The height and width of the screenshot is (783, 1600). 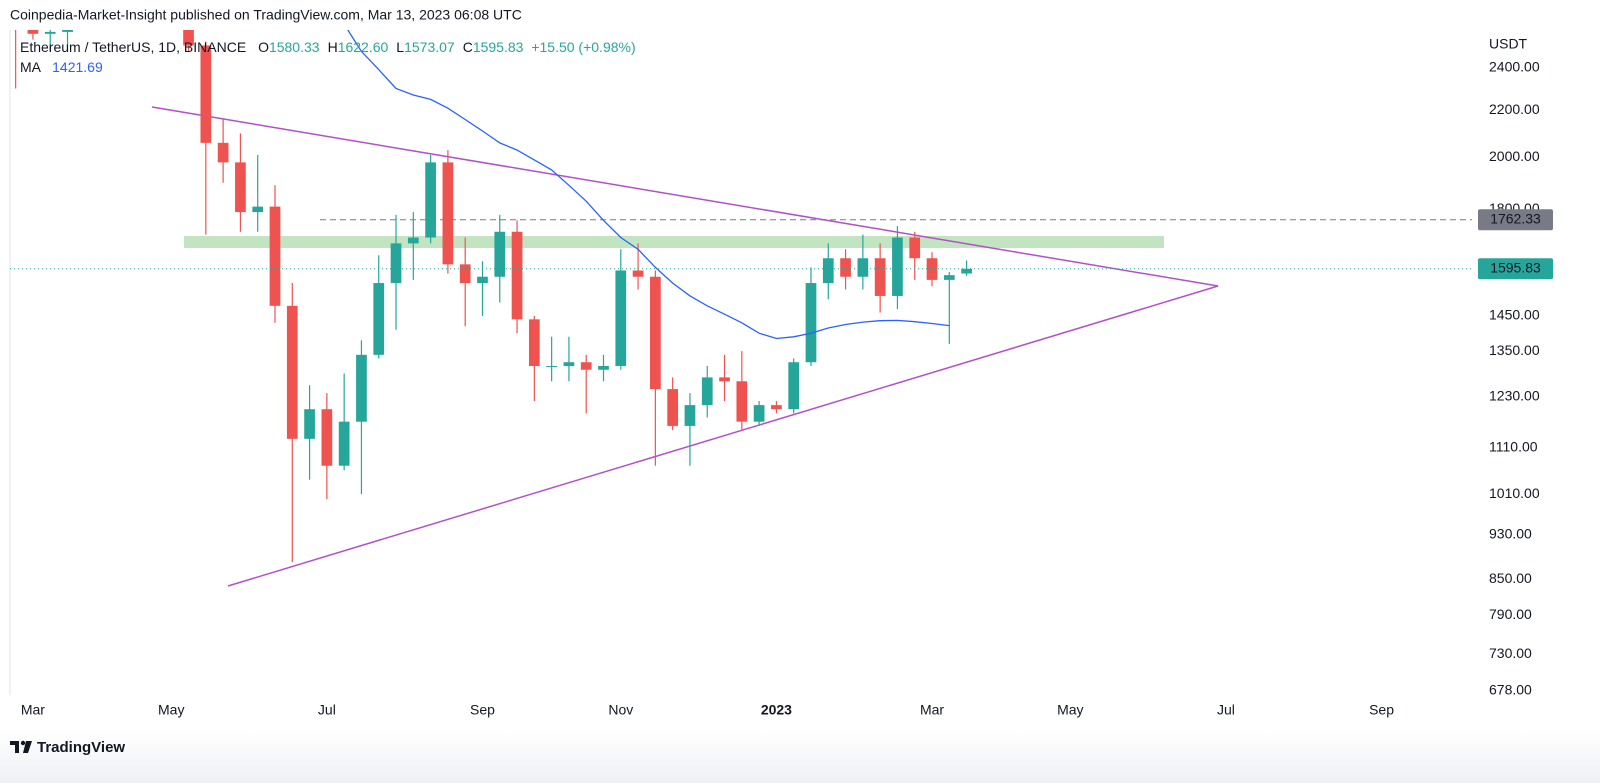 What do you see at coordinates (1510, 653) in the screenshot?
I see `y-tick-label: 730.00` at bounding box center [1510, 653].